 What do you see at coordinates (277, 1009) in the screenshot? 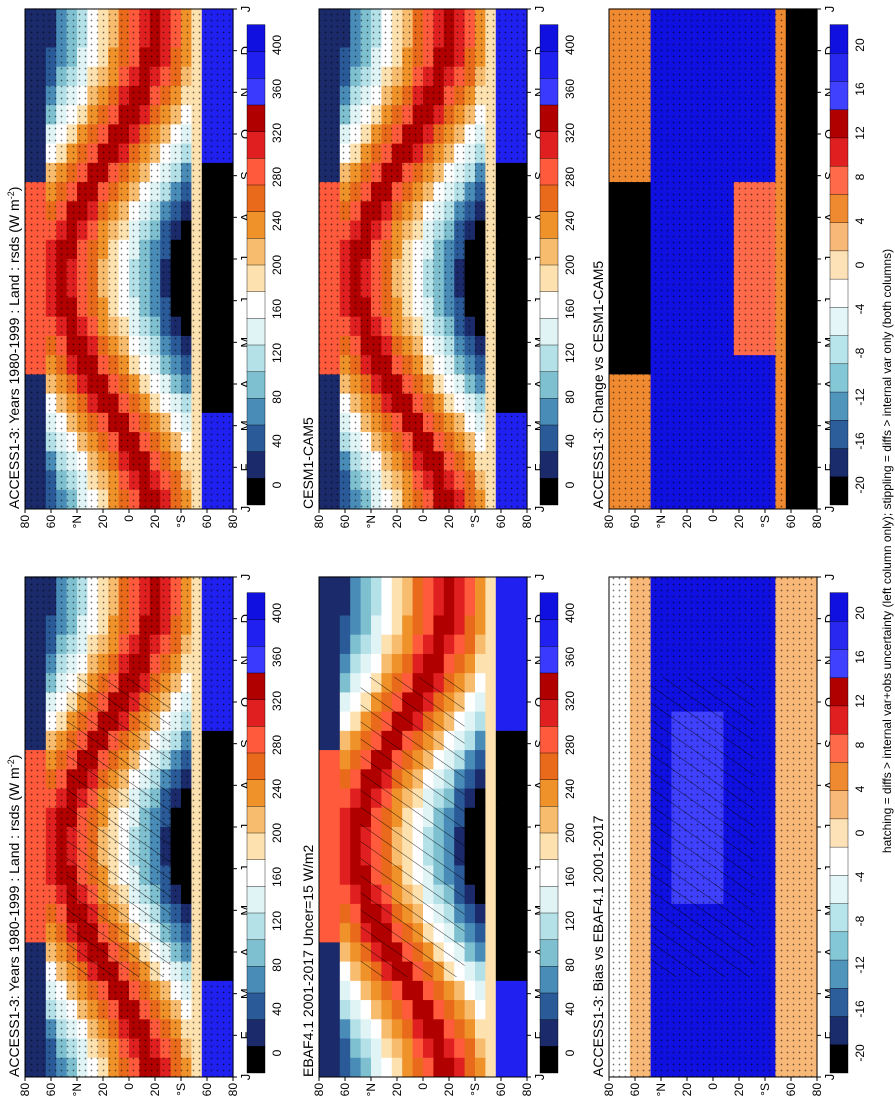
I see `colorbar-label: 40` at bounding box center [277, 1009].